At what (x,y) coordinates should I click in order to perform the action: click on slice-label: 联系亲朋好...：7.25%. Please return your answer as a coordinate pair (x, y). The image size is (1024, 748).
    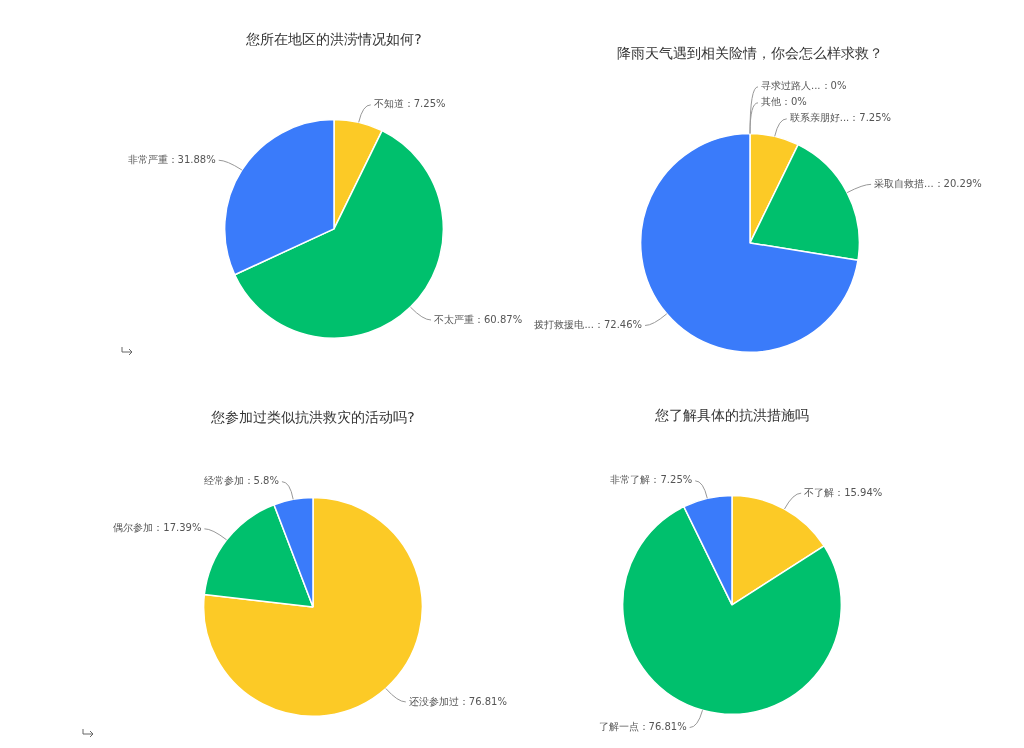
    Looking at the image, I should click on (840, 118).